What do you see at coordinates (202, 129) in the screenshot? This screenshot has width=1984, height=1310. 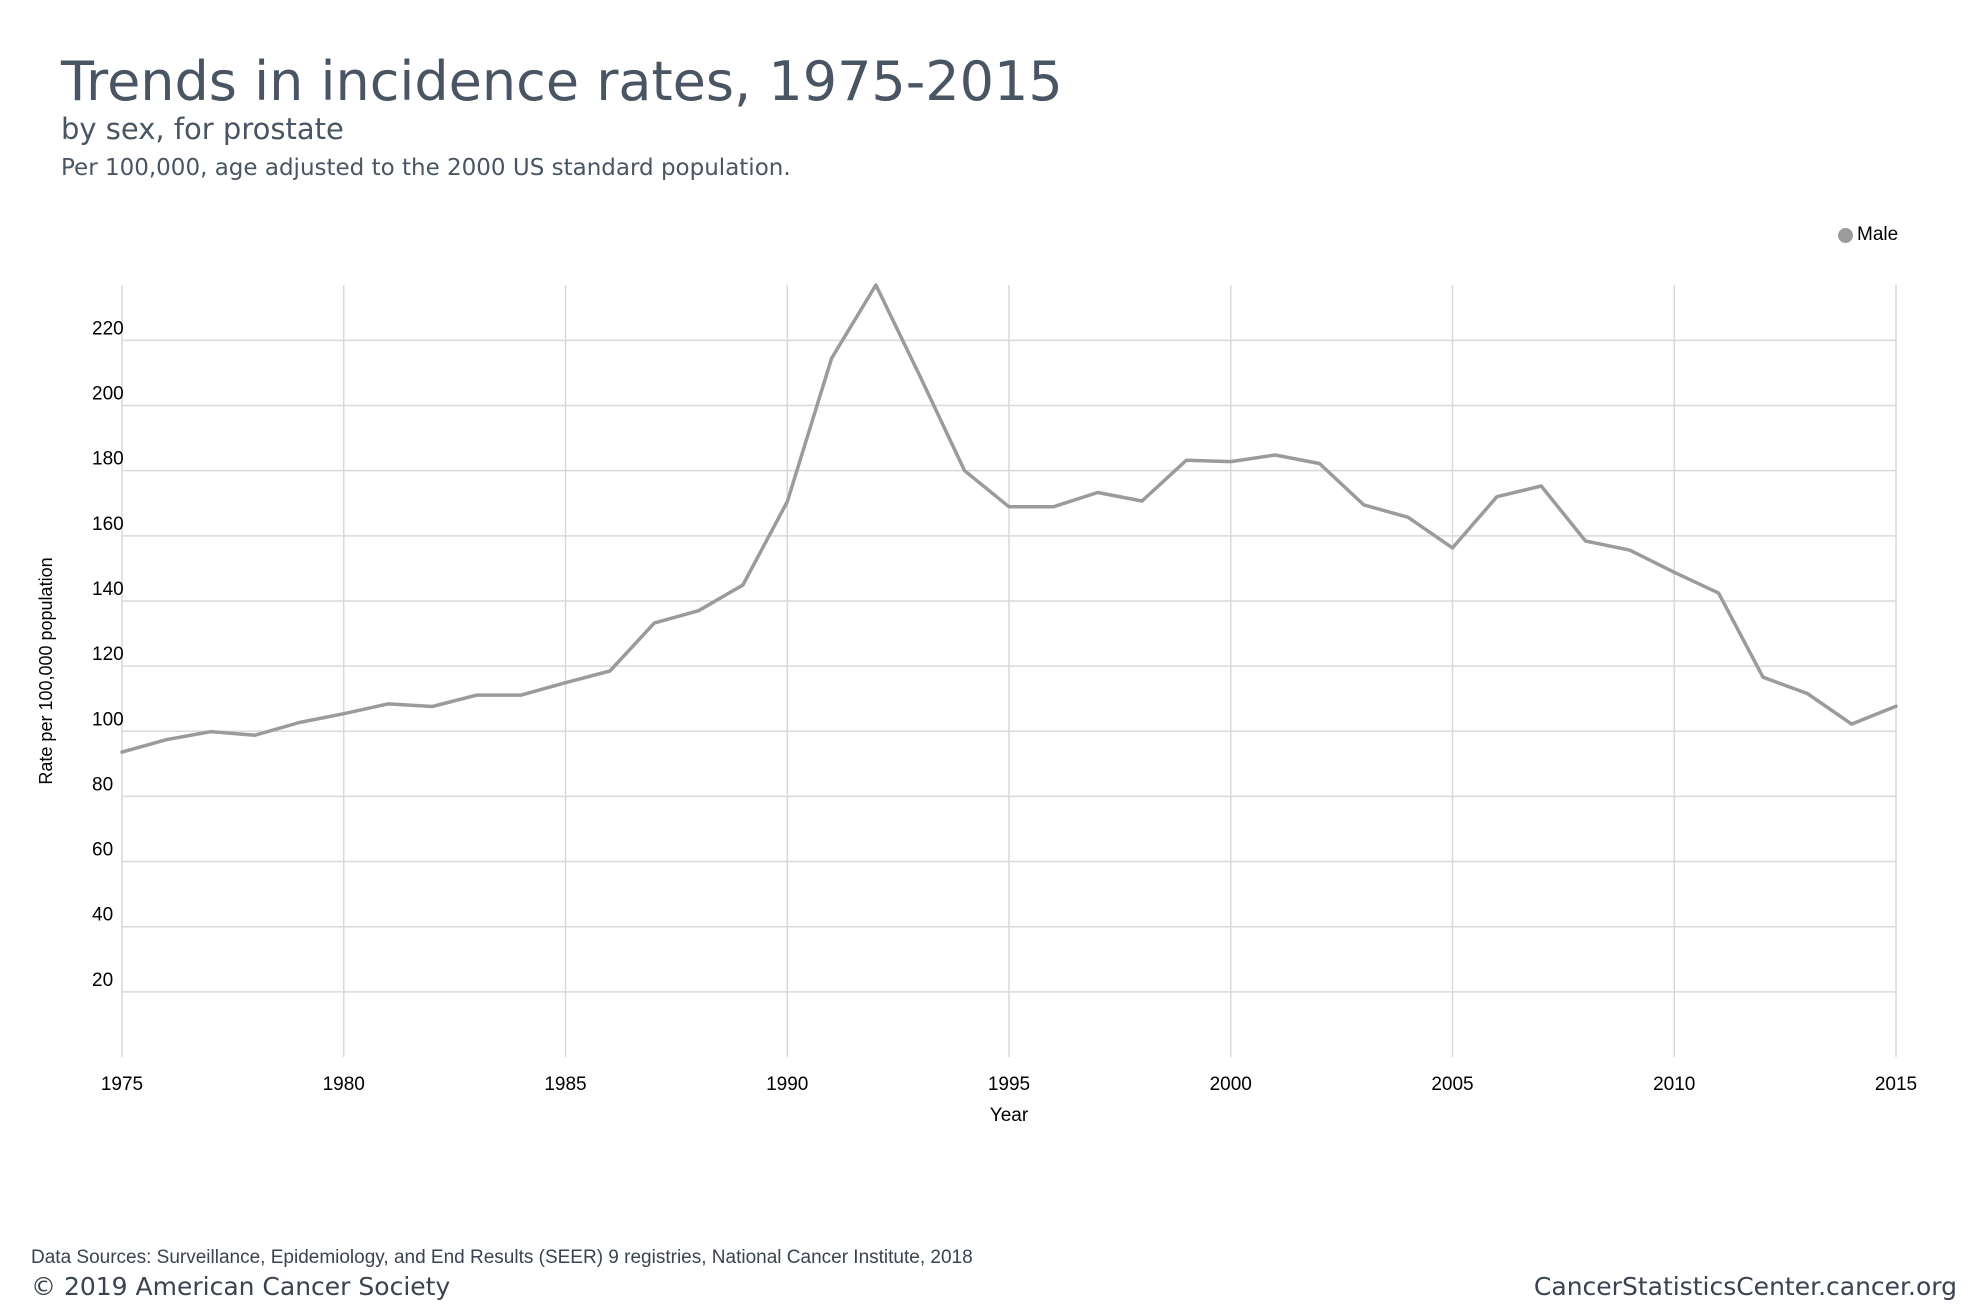 I see `chart-subtitle: by sex, for prostate` at bounding box center [202, 129].